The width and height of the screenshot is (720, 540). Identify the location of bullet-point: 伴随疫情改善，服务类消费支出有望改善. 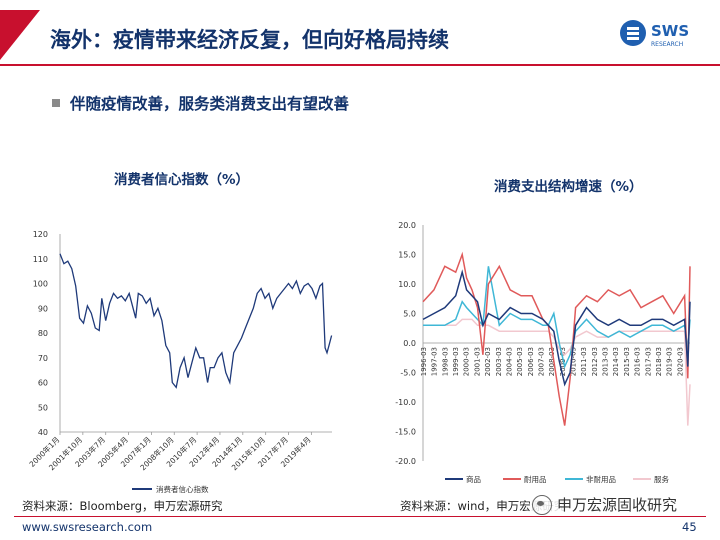
(200, 103).